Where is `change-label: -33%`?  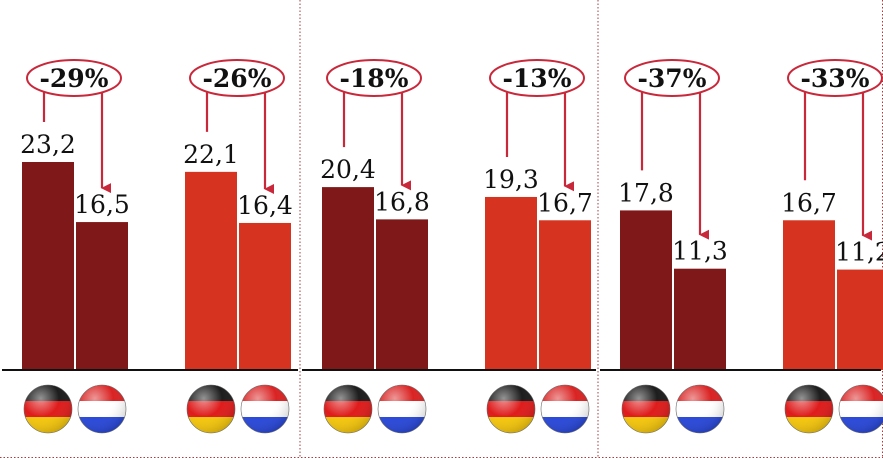 change-label: -33% is located at coordinates (835, 78).